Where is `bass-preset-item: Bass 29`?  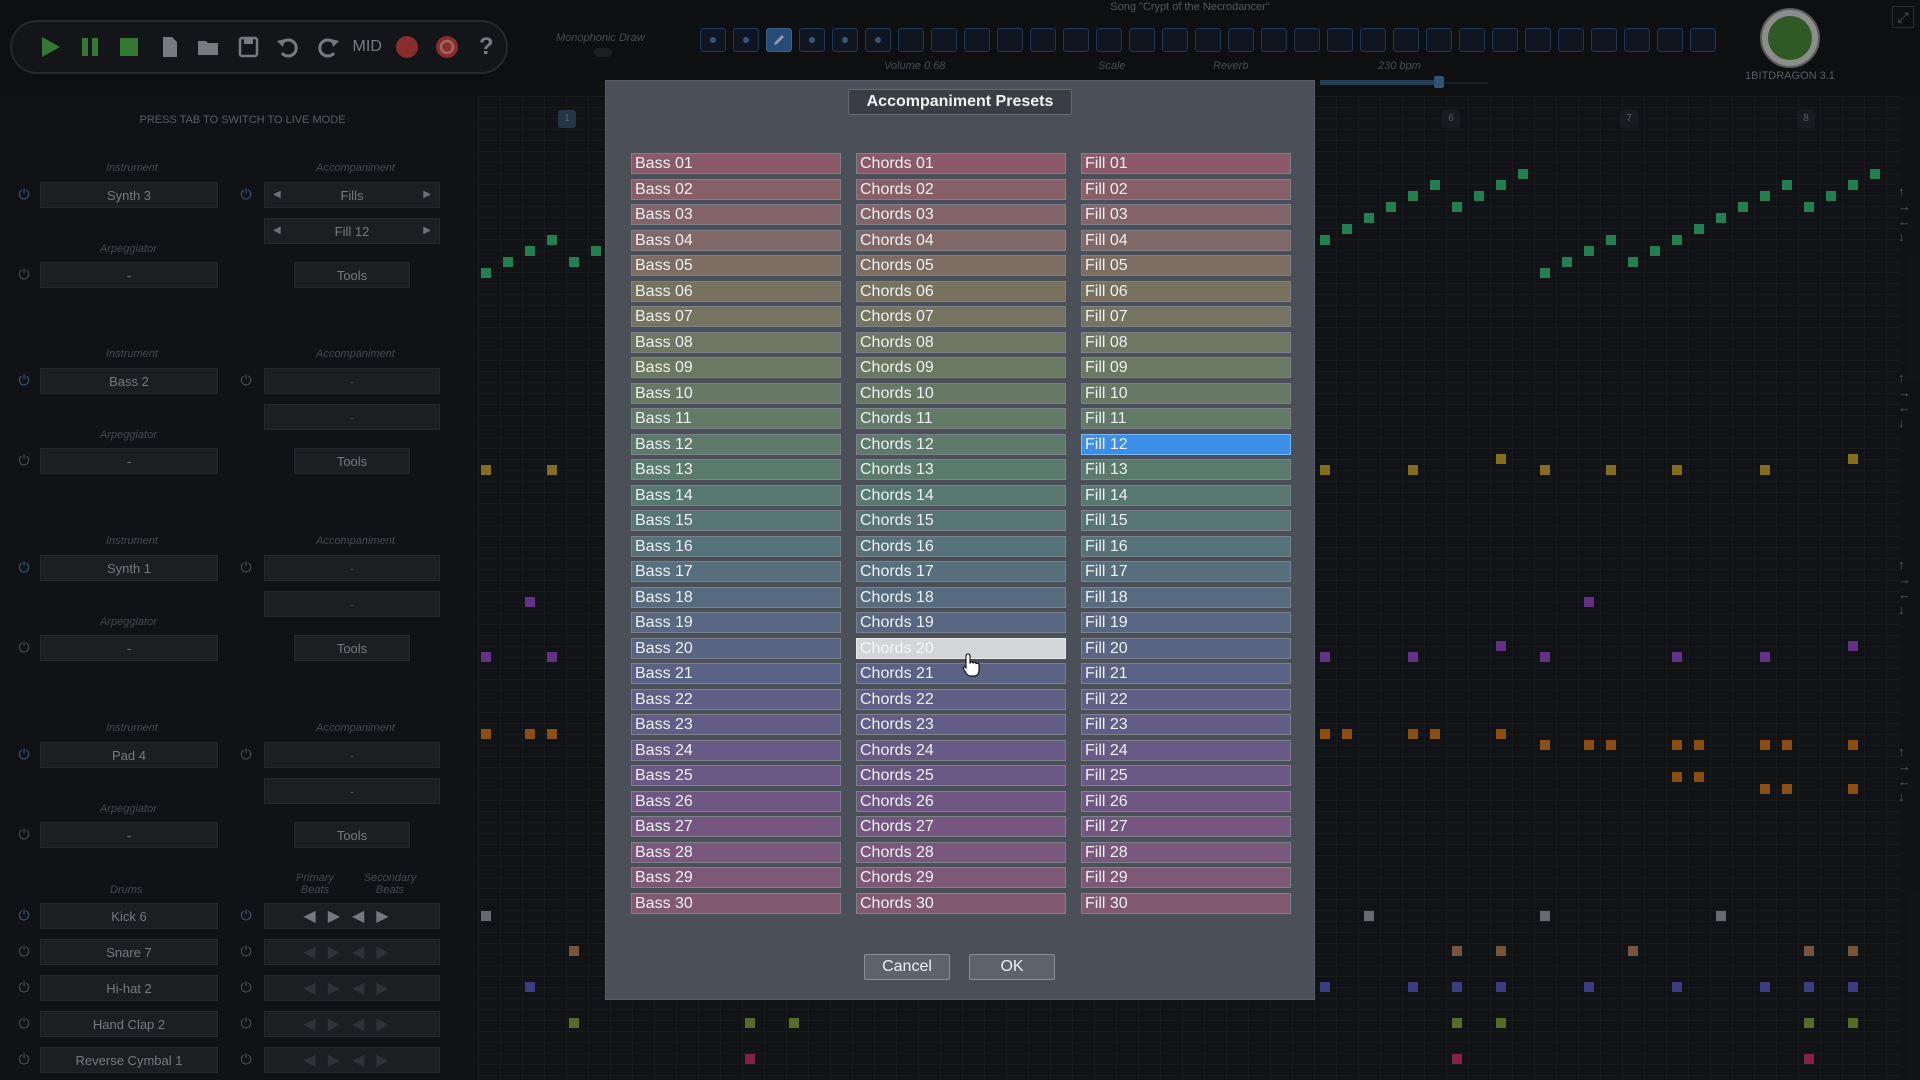 bass-preset-item: Bass 29 is located at coordinates (736, 877).